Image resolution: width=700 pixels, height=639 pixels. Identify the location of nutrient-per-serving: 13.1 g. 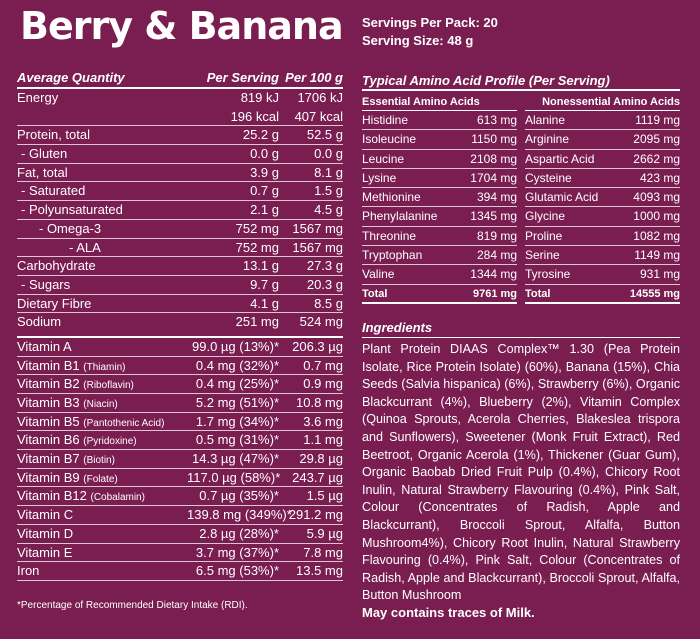
(260, 266).